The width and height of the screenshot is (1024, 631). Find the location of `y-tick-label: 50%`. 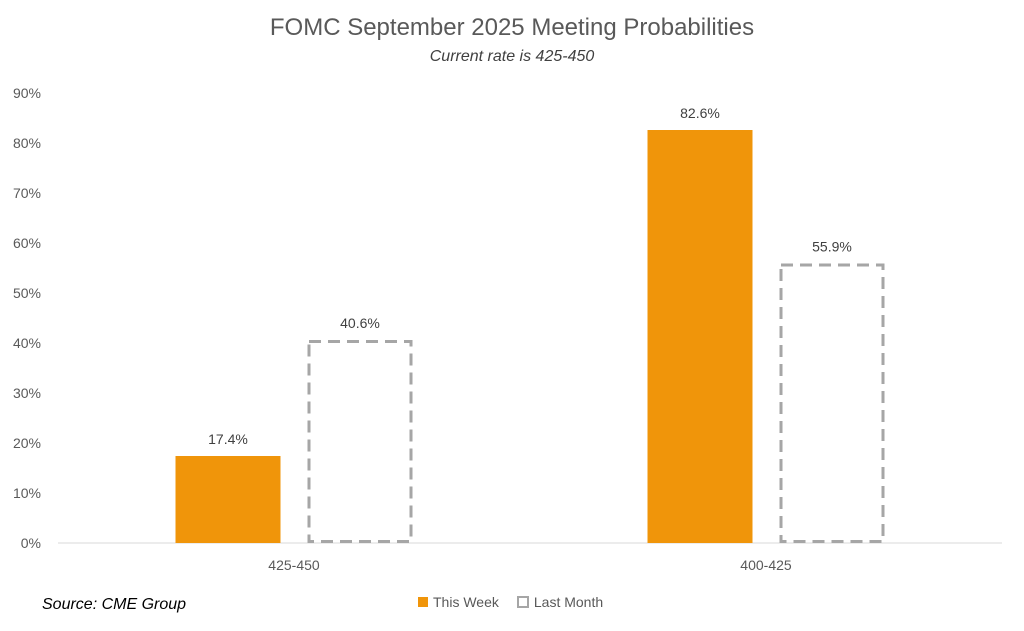

y-tick-label: 50% is located at coordinates (27, 293).